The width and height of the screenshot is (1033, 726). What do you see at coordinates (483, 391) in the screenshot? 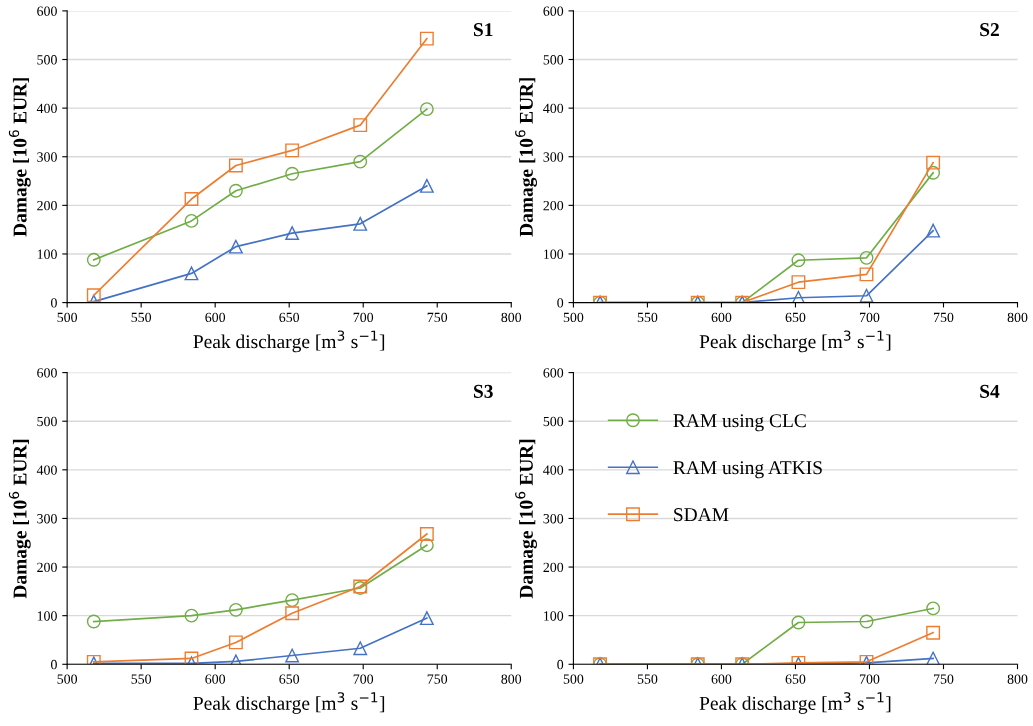
I see `annotation: S3` at bounding box center [483, 391].